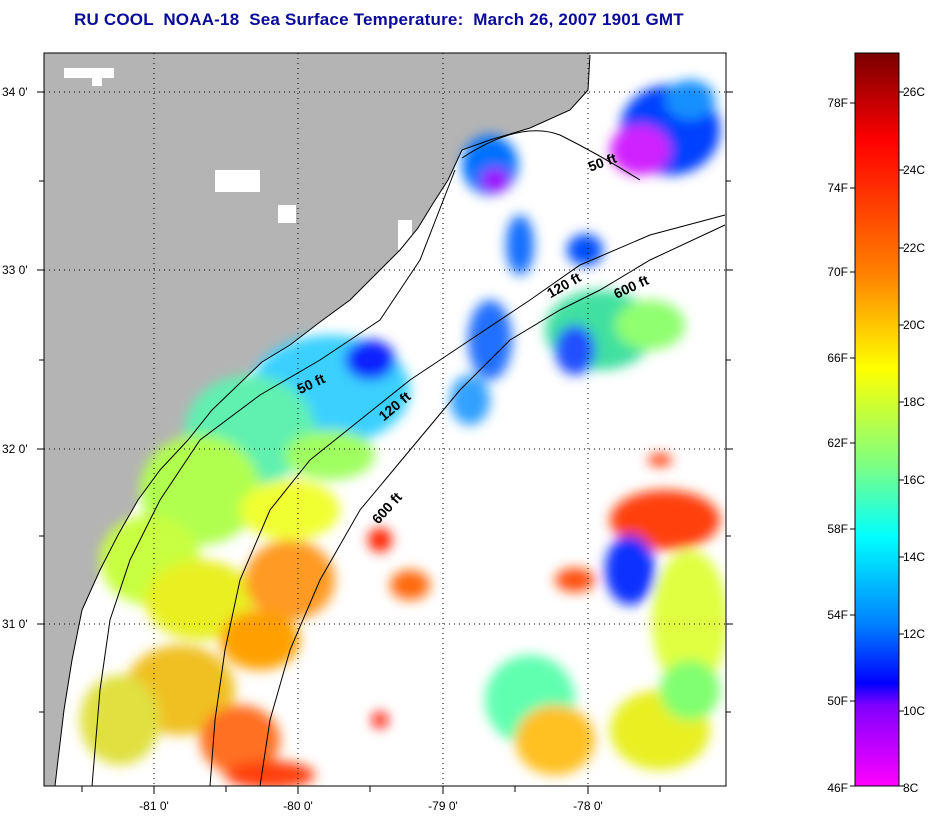  Describe the element at coordinates (914, 170) in the screenshot. I see `colorbar-label-24c: 24C` at that location.